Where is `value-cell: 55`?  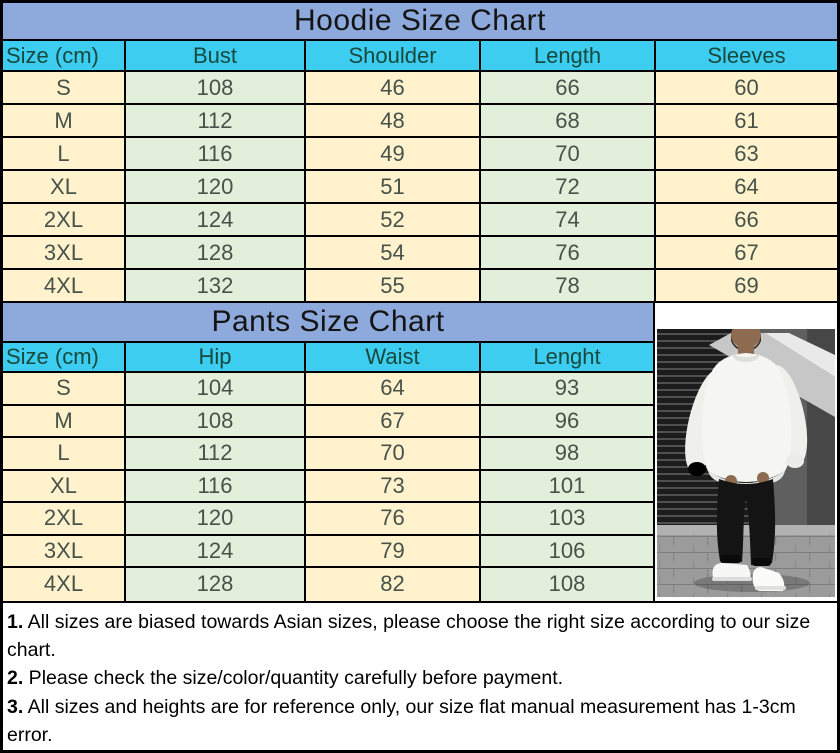 value-cell: 55 is located at coordinates (393, 285).